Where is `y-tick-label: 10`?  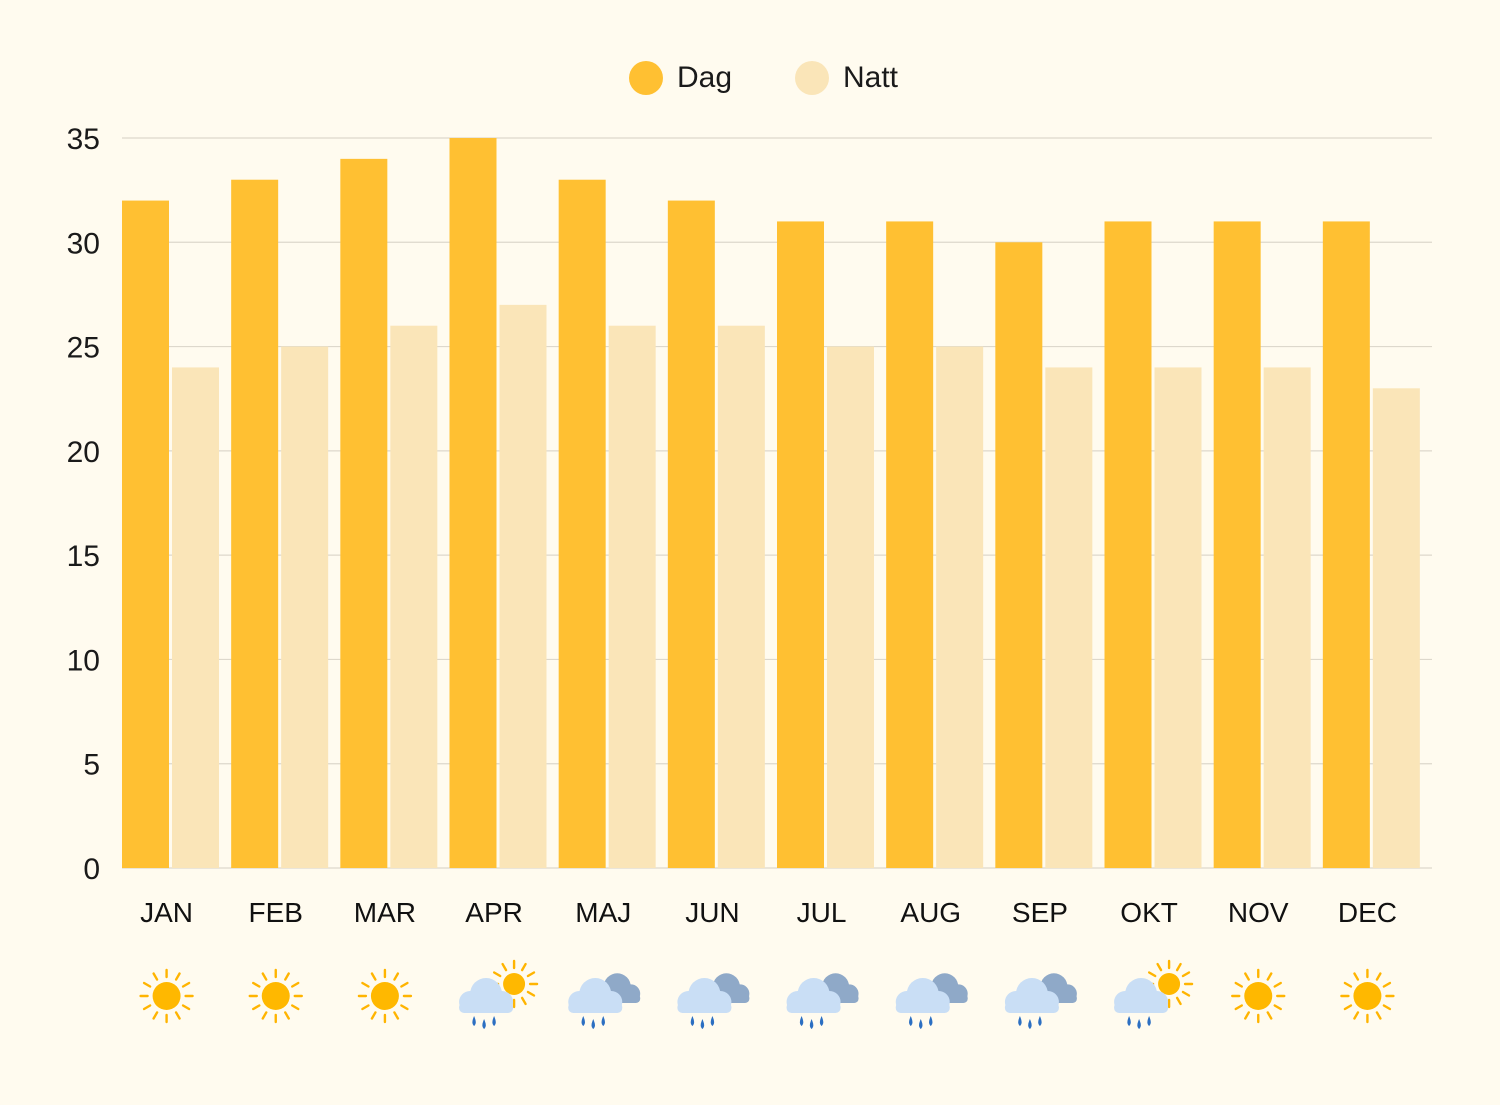
y-tick-label: 10 is located at coordinates (83, 660).